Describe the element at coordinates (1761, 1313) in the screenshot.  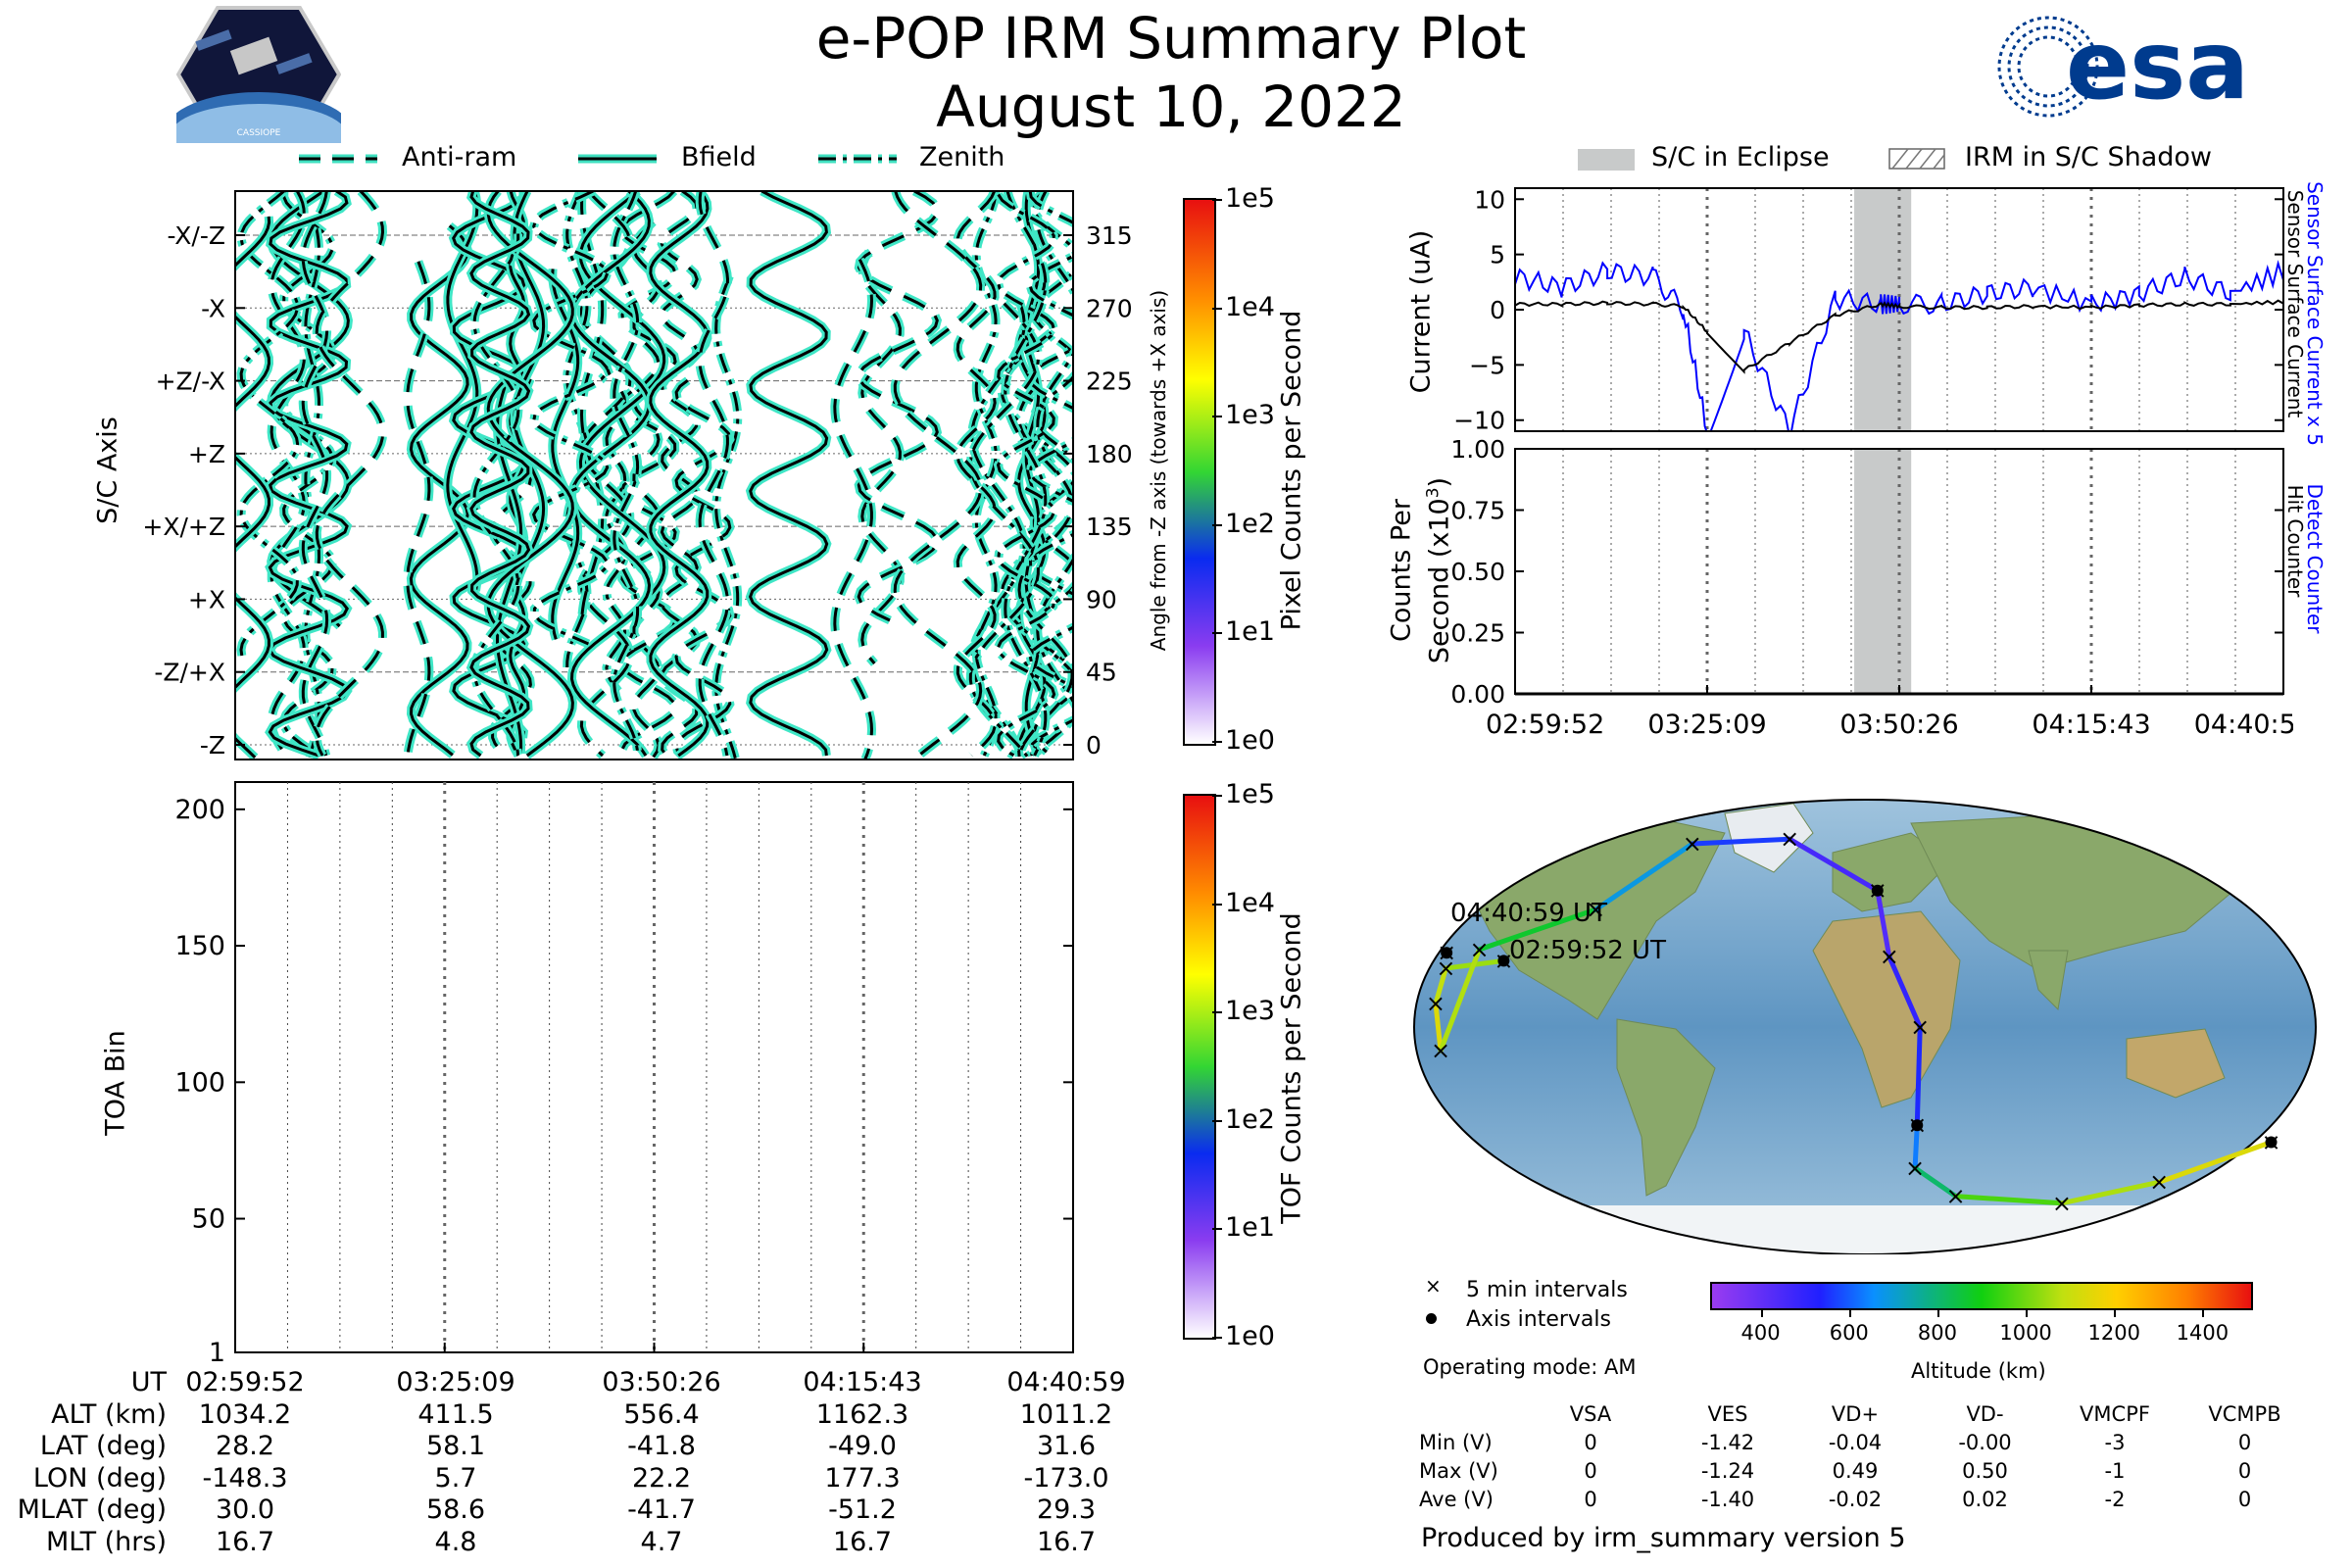
I see `altitude-tick` at that location.